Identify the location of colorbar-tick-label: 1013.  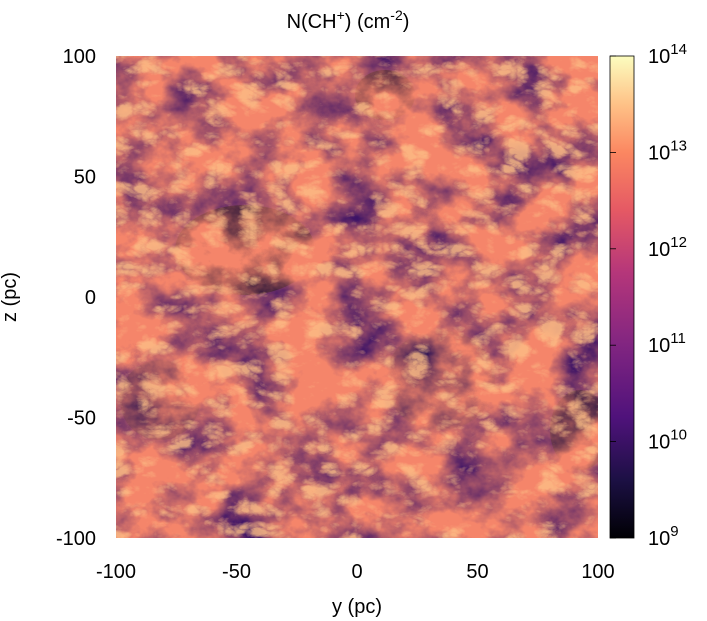
(667, 150).